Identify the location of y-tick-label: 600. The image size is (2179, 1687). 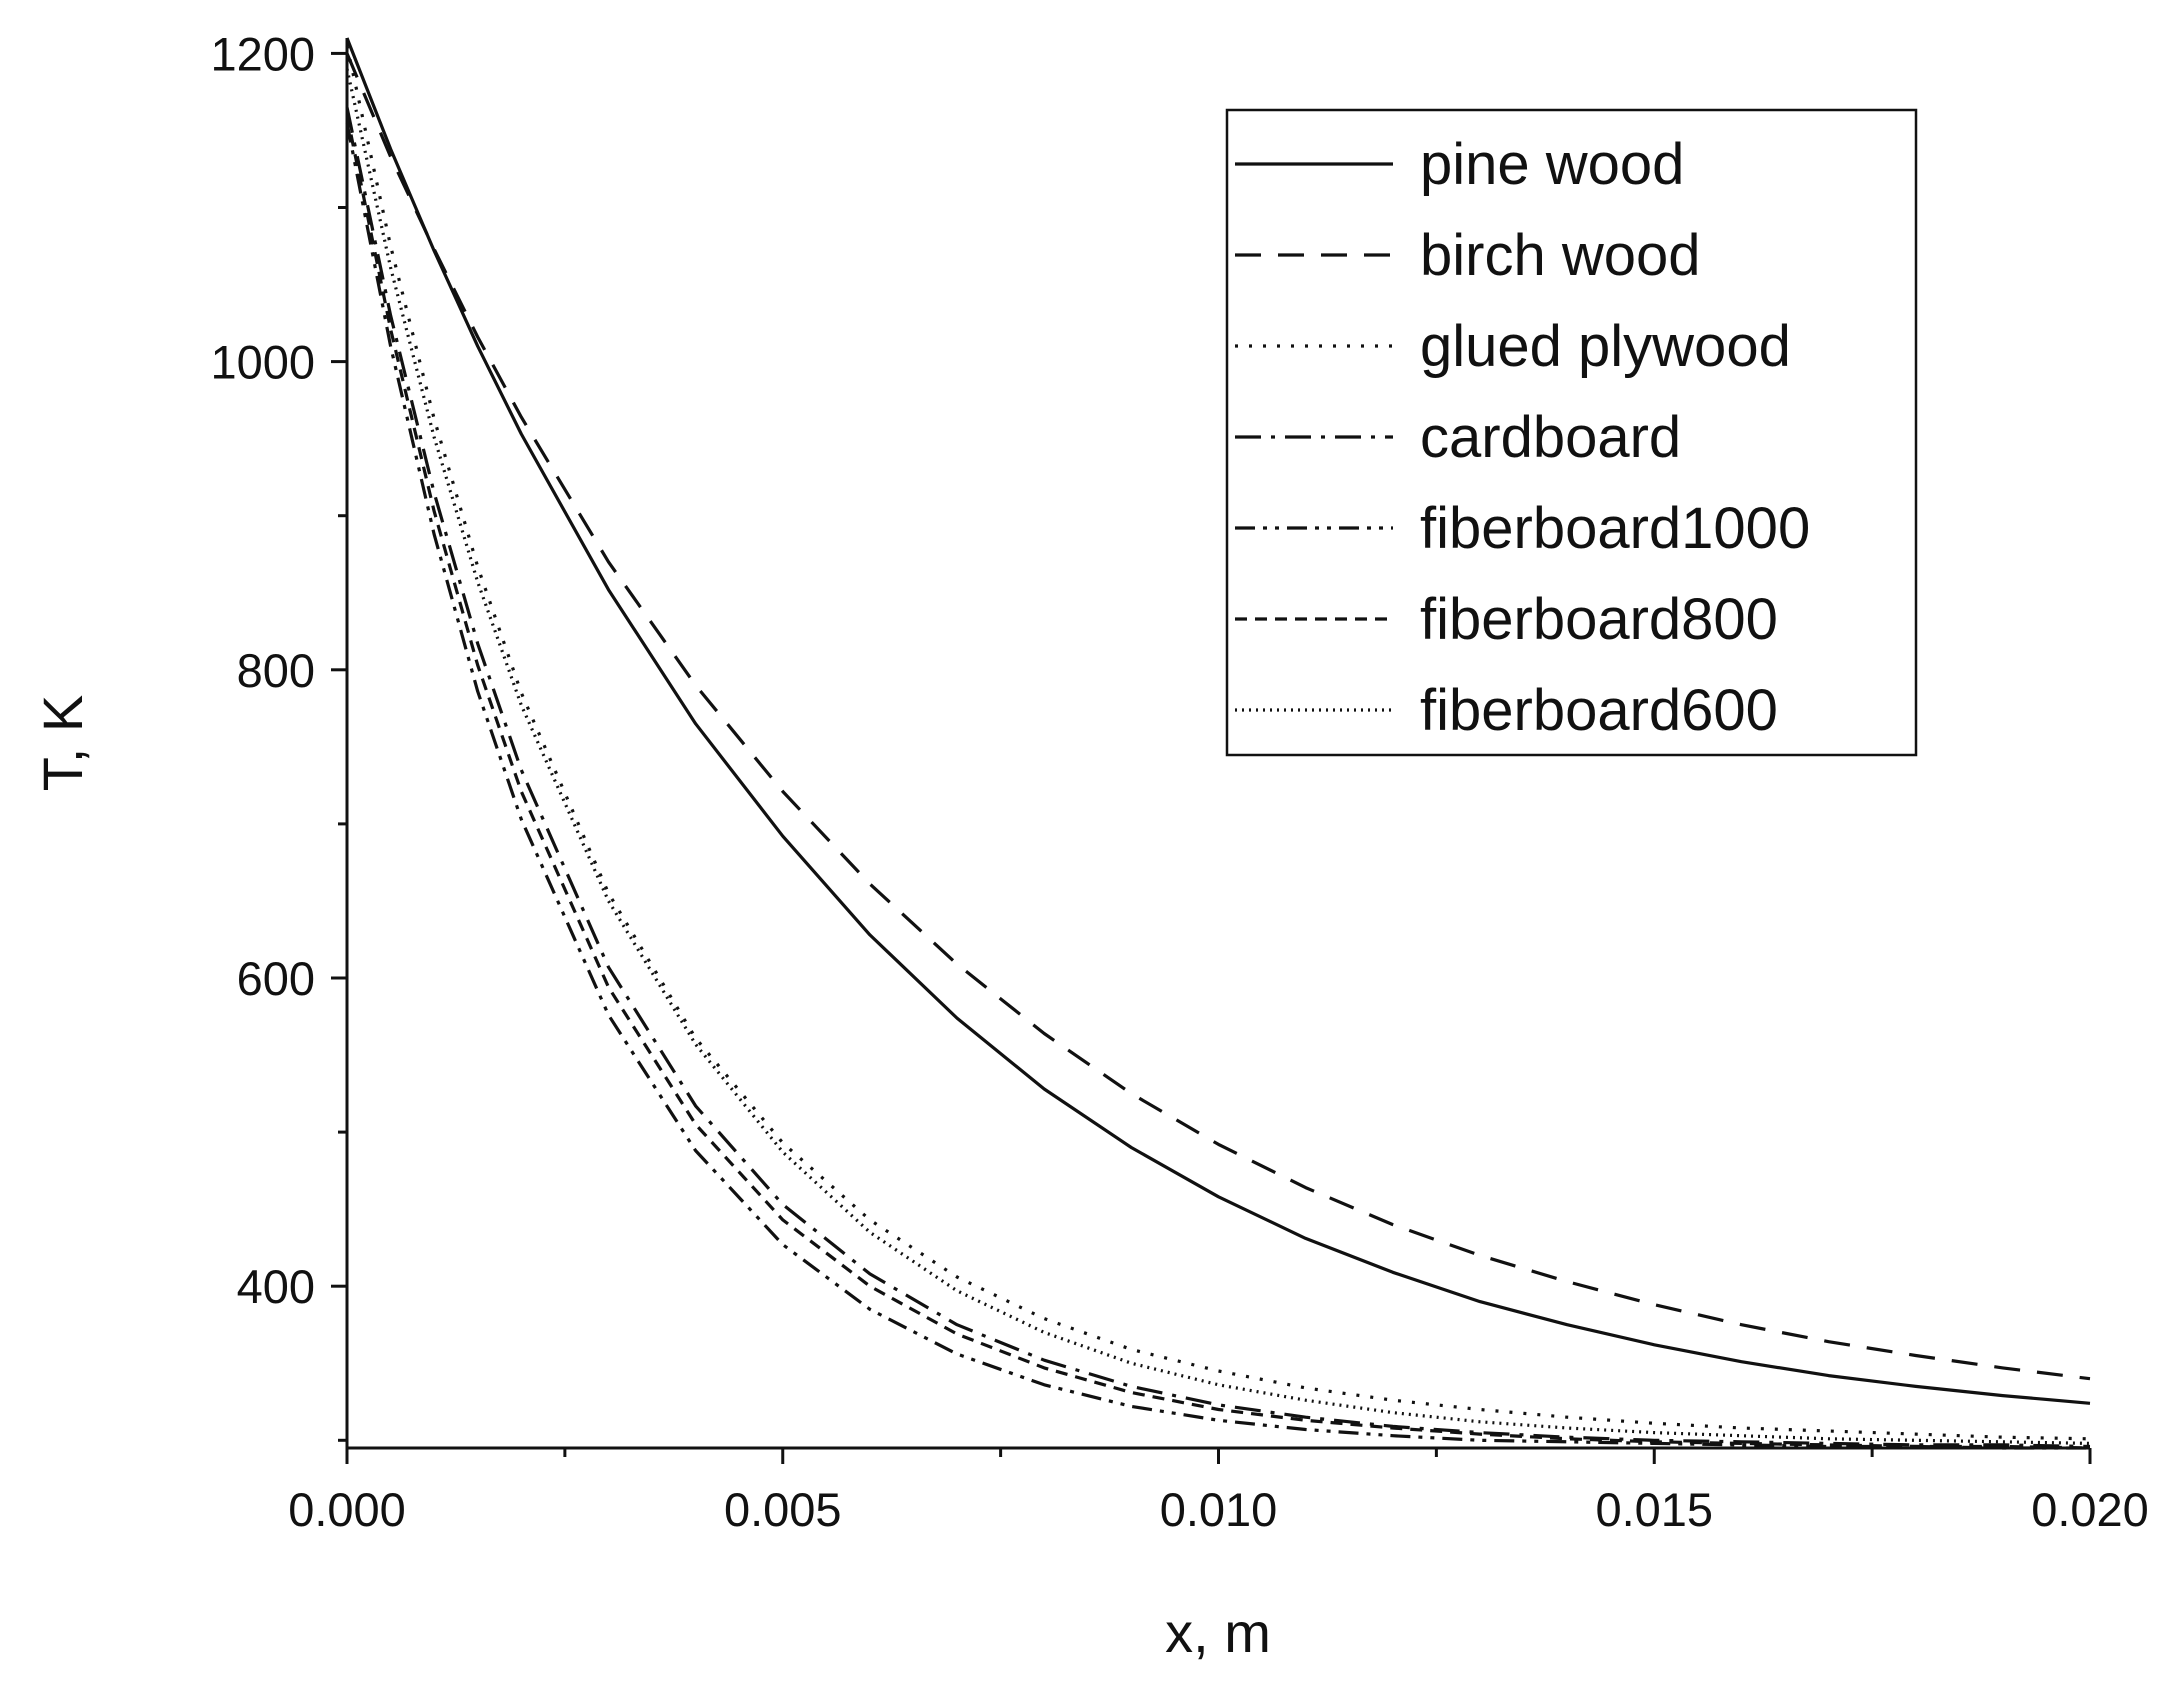
(276, 978).